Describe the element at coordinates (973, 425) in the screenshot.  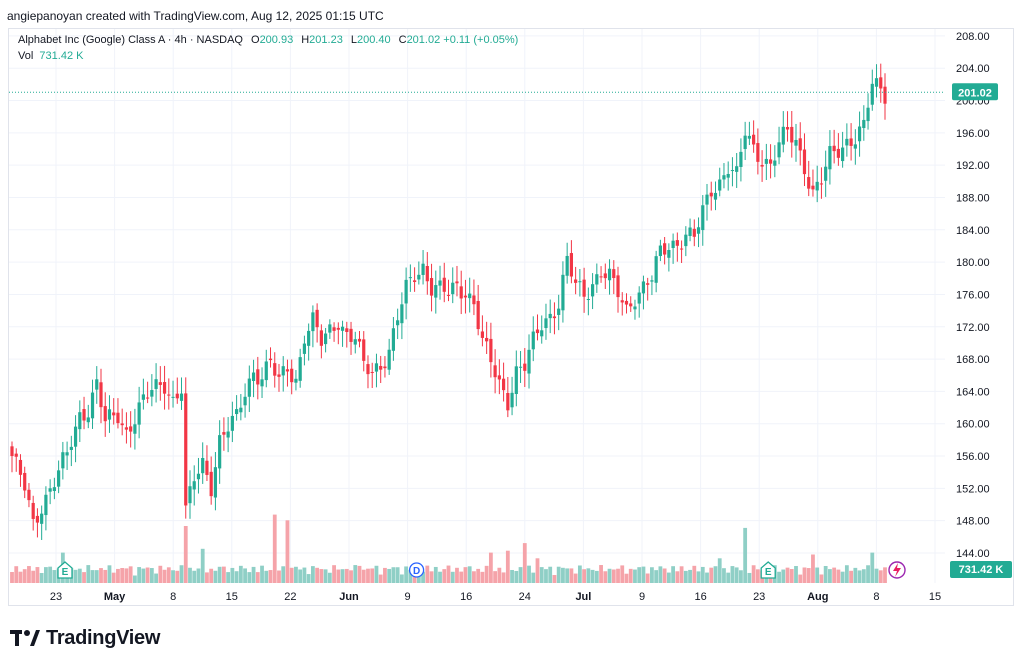
I see `price-tick-label: 160.00` at that location.